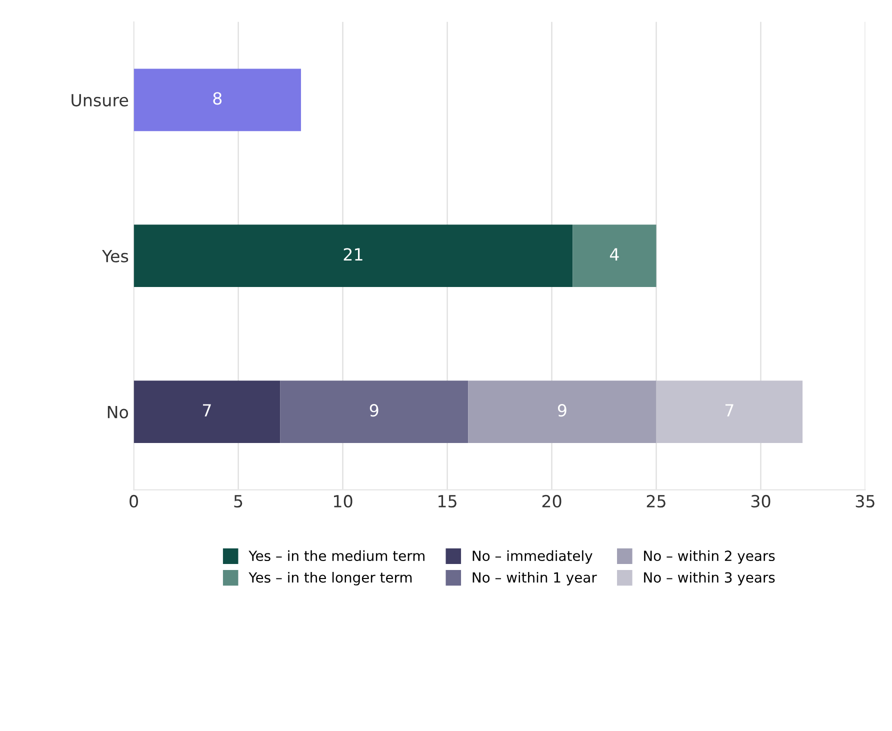 This screenshot has width=892, height=731. Describe the element at coordinates (115, 256) in the screenshot. I see `y-tick-label: Yes` at that location.